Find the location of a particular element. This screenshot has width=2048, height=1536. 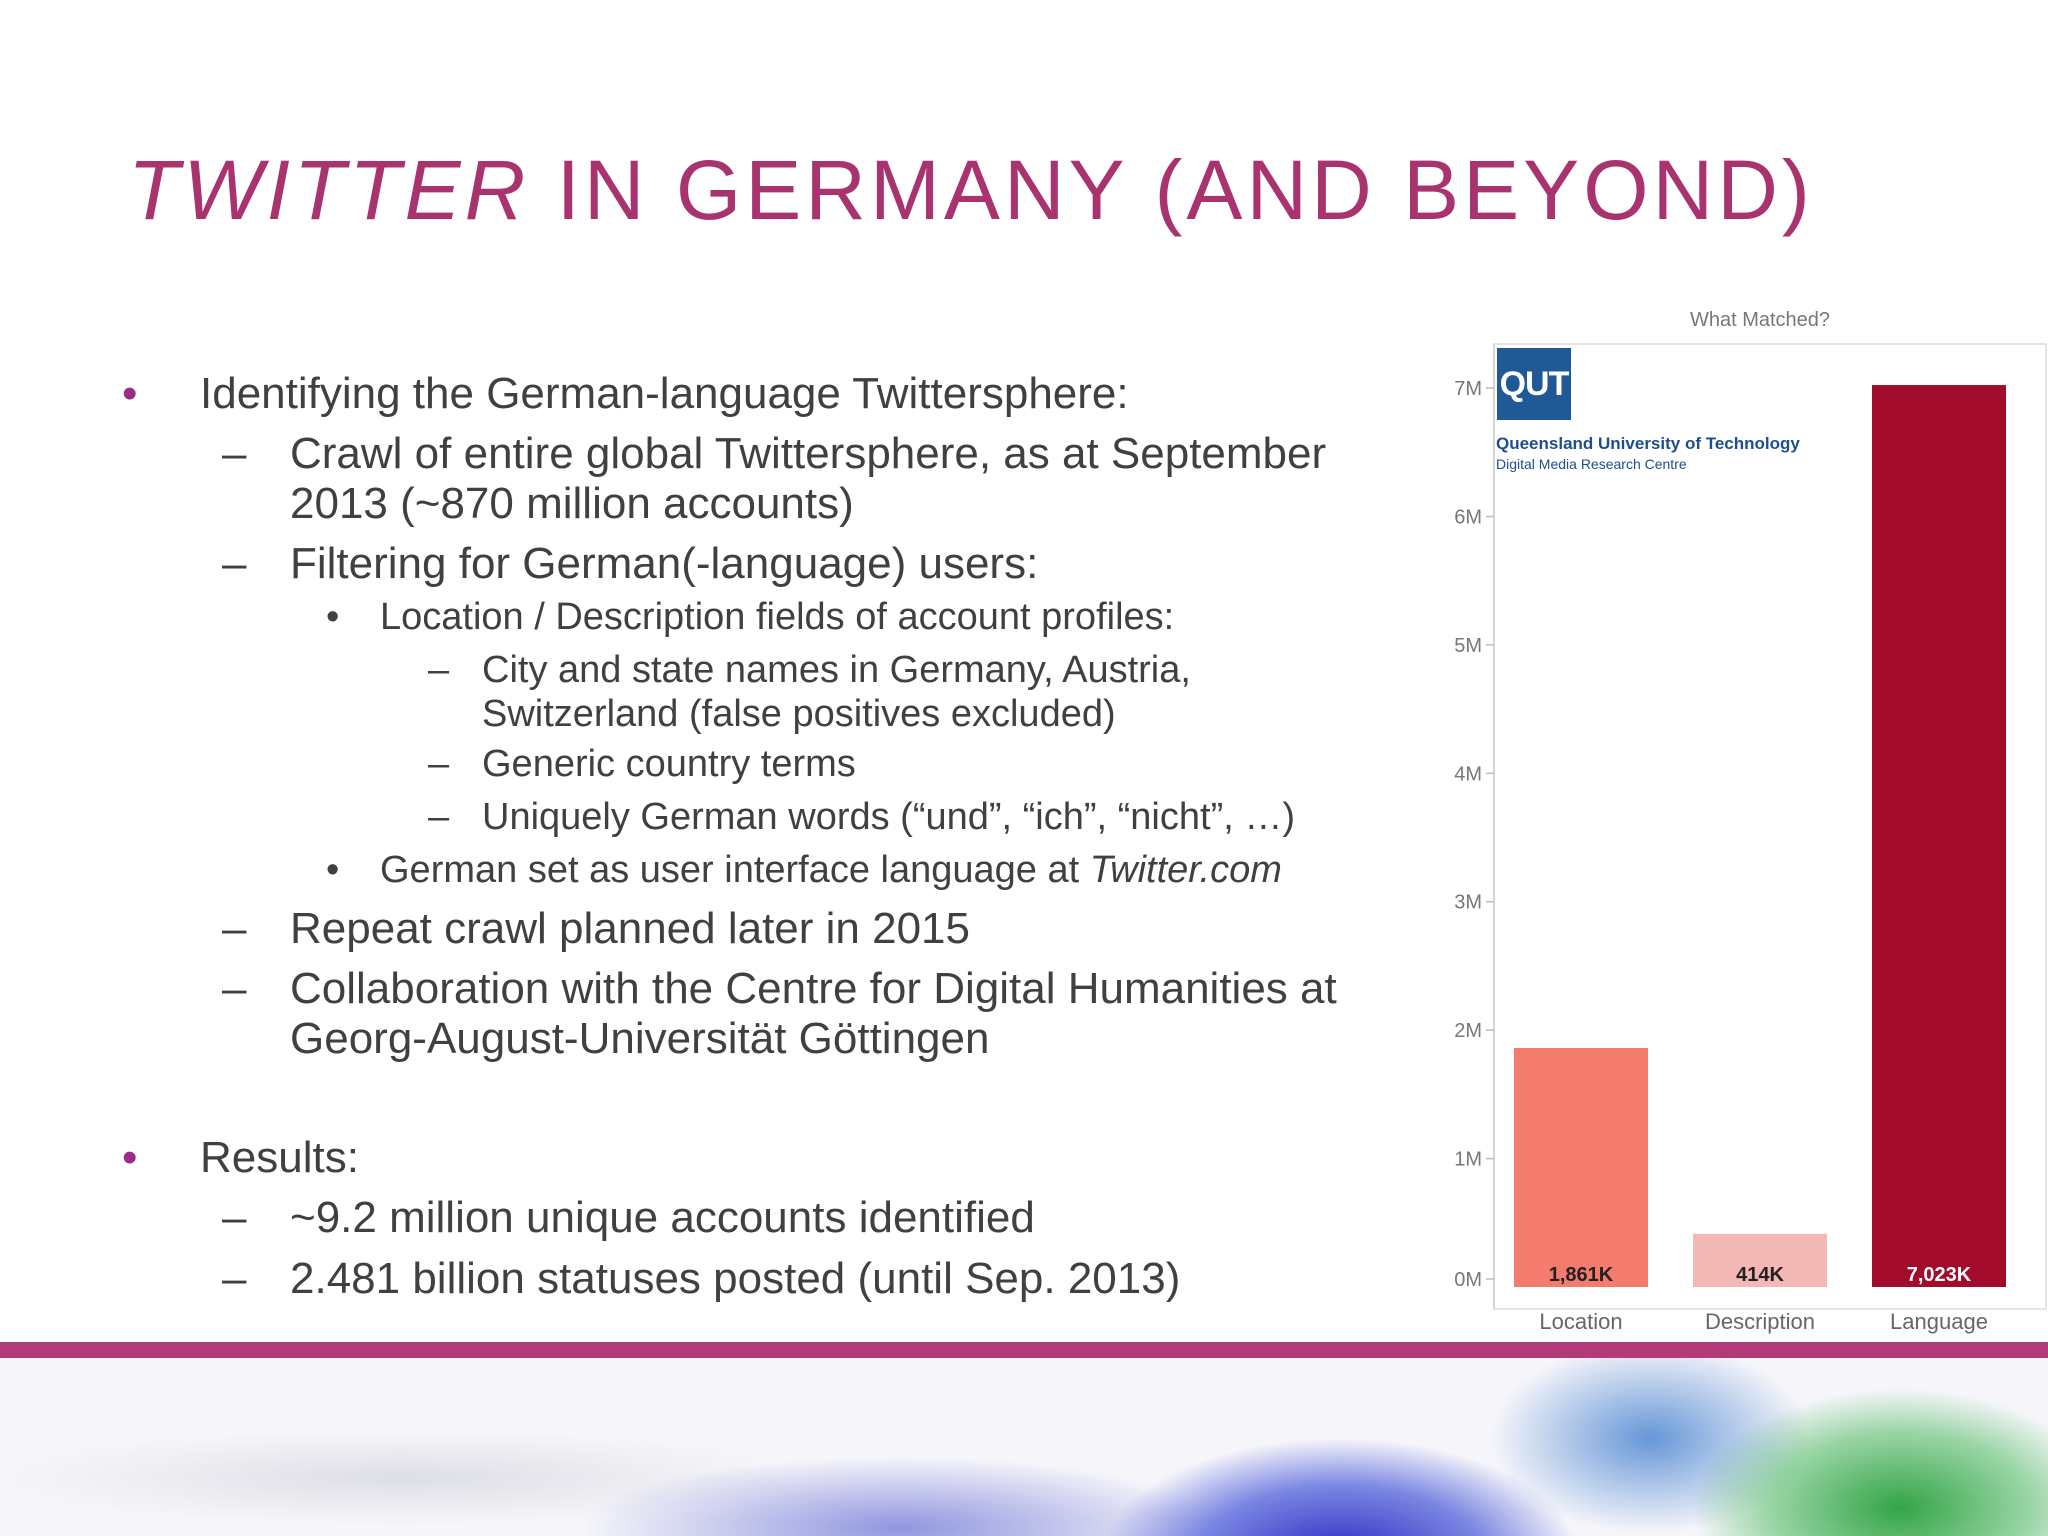

y-tick-label: 6M is located at coordinates (1468, 517).